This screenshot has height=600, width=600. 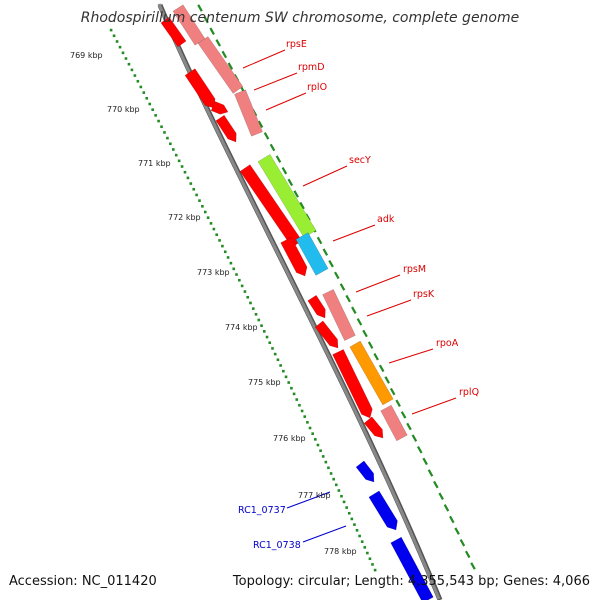 I want to click on gene-label: RC1_0737, so click(x=262, y=510).